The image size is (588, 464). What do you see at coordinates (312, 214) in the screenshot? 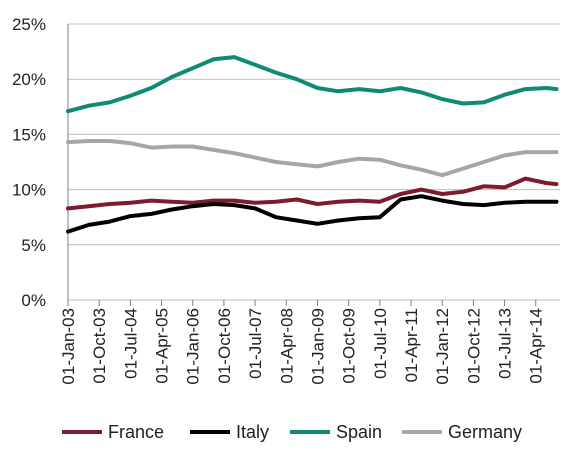
I see `series-line-italy` at bounding box center [312, 214].